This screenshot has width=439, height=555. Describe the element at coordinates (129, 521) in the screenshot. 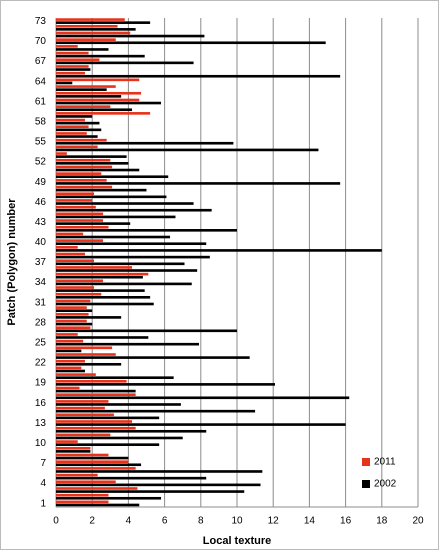

I see `x-tick-label: 4` at that location.